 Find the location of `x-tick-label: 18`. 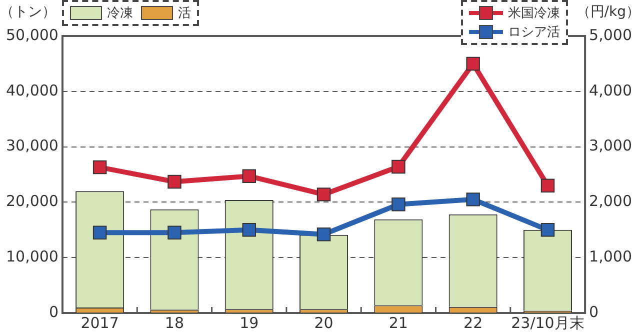

x-tick-label: 18 is located at coordinates (174, 323).